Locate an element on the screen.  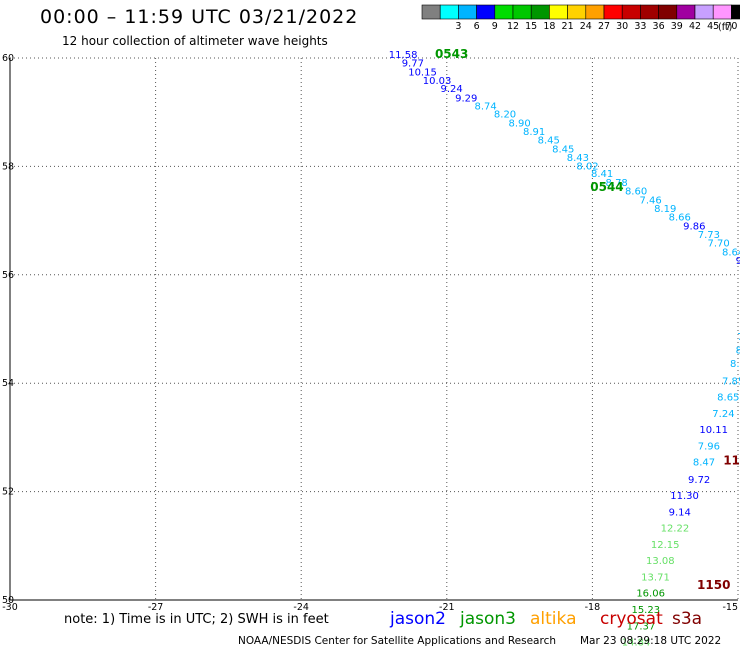
swh-value-label: 7.85 is located at coordinates (731, 381).